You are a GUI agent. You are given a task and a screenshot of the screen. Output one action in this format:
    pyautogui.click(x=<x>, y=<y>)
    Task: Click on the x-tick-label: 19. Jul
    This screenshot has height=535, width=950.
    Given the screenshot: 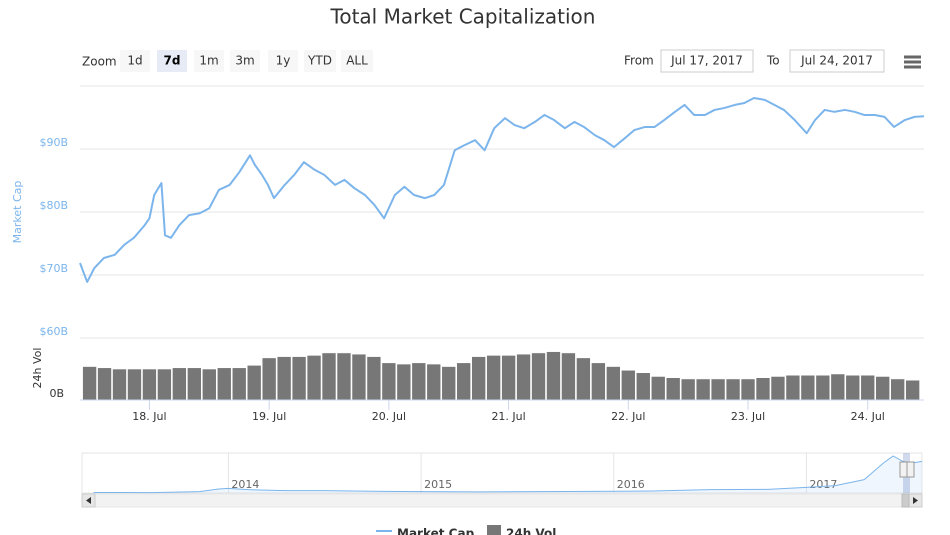 What is the action you would take?
    pyautogui.click(x=269, y=416)
    